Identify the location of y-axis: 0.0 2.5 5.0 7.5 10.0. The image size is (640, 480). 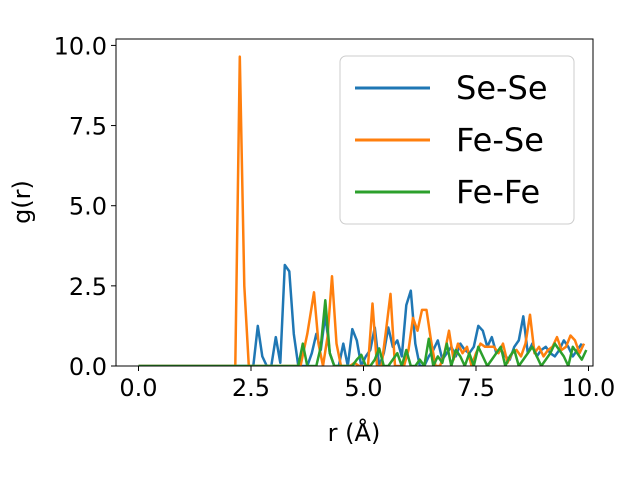
(85, 206).